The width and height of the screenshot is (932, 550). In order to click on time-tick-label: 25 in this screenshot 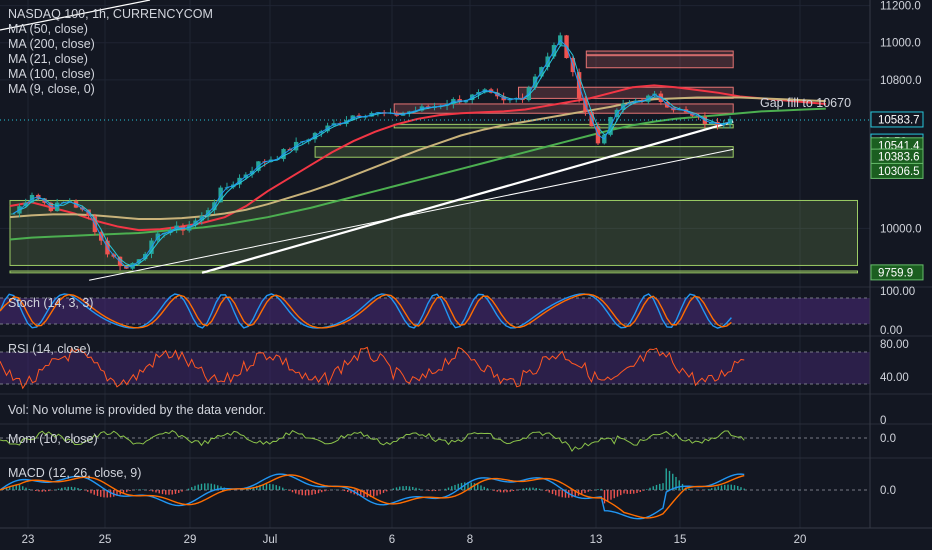, I will do `click(105, 540)`.